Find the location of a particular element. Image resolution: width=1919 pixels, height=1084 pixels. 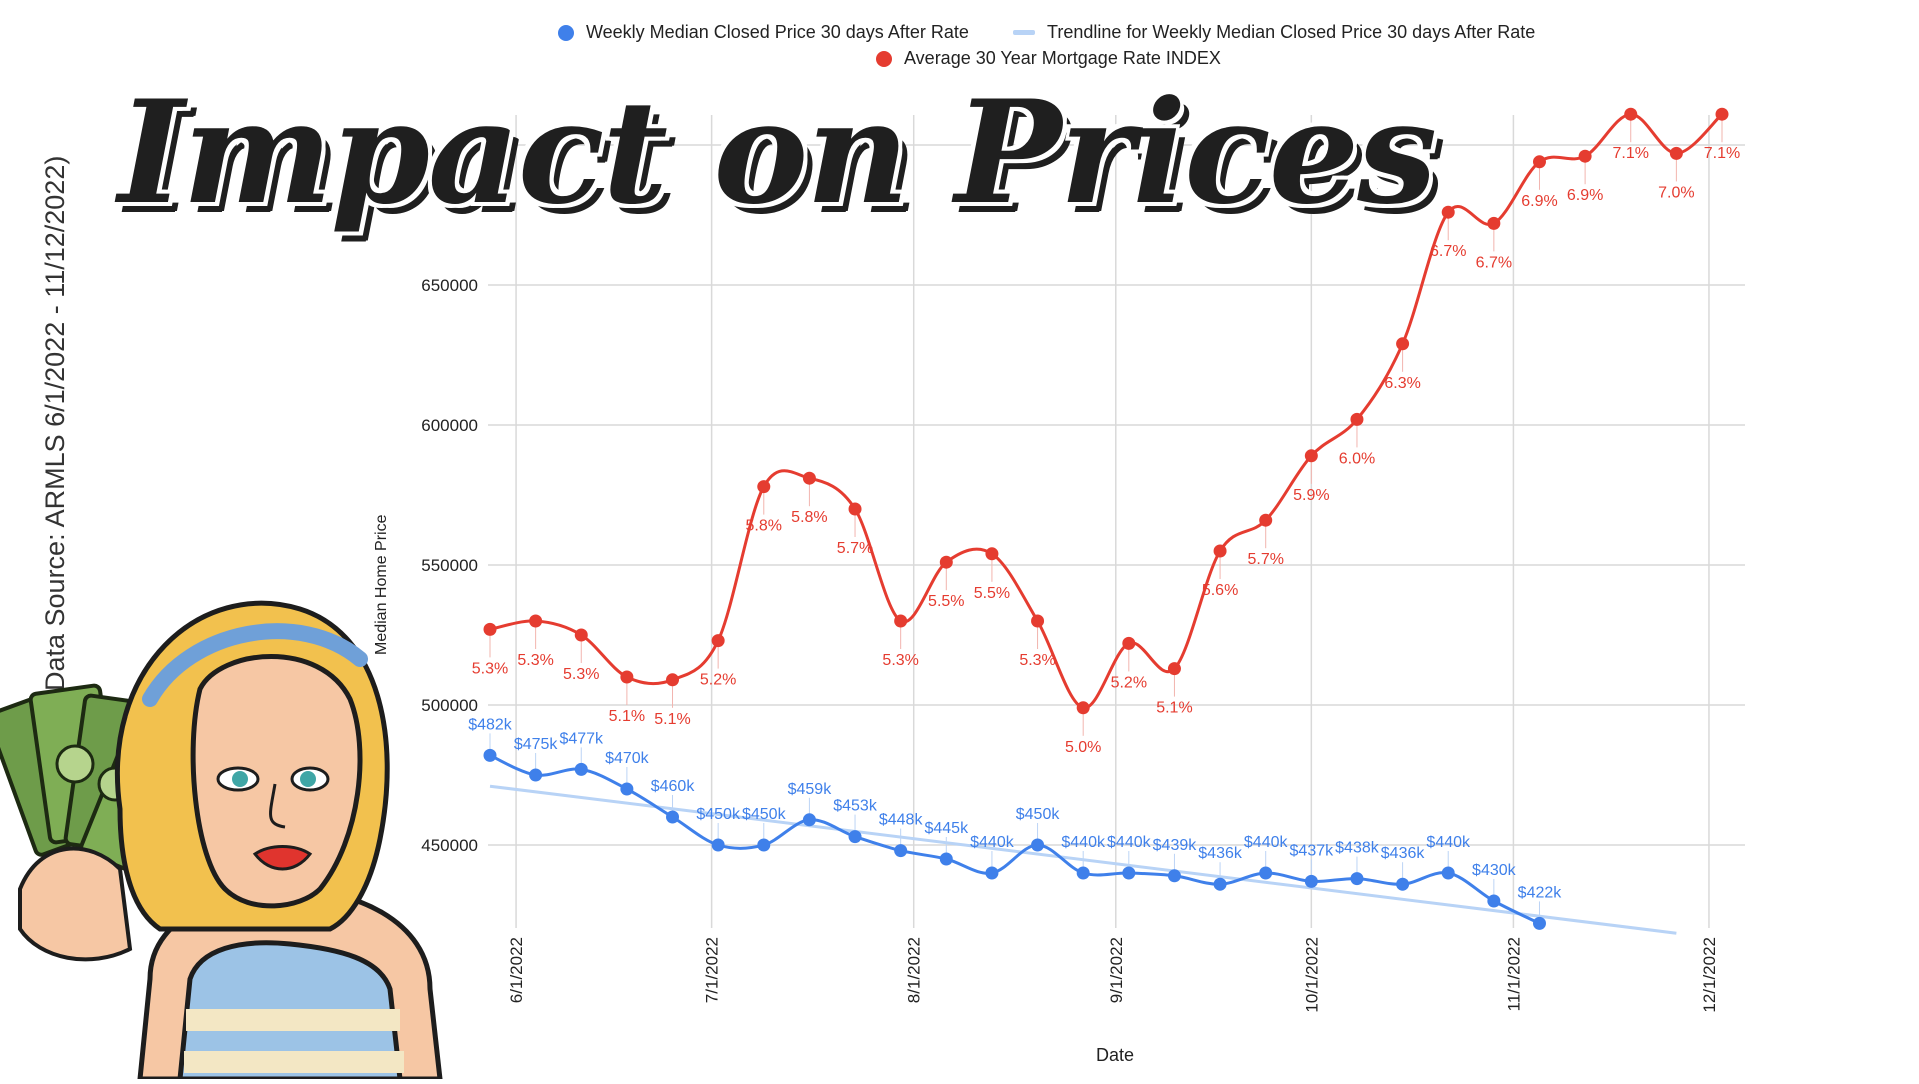

price-data-label: $430k is located at coordinates (1494, 870).